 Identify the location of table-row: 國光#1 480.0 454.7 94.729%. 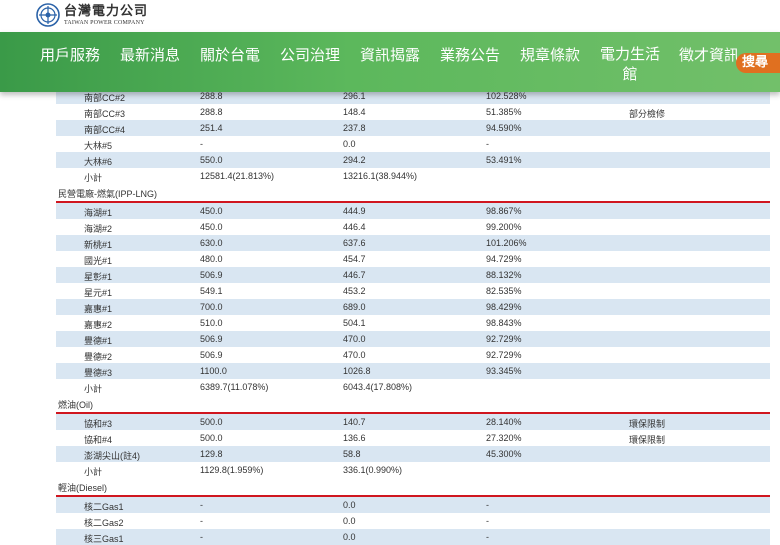
(413, 259).